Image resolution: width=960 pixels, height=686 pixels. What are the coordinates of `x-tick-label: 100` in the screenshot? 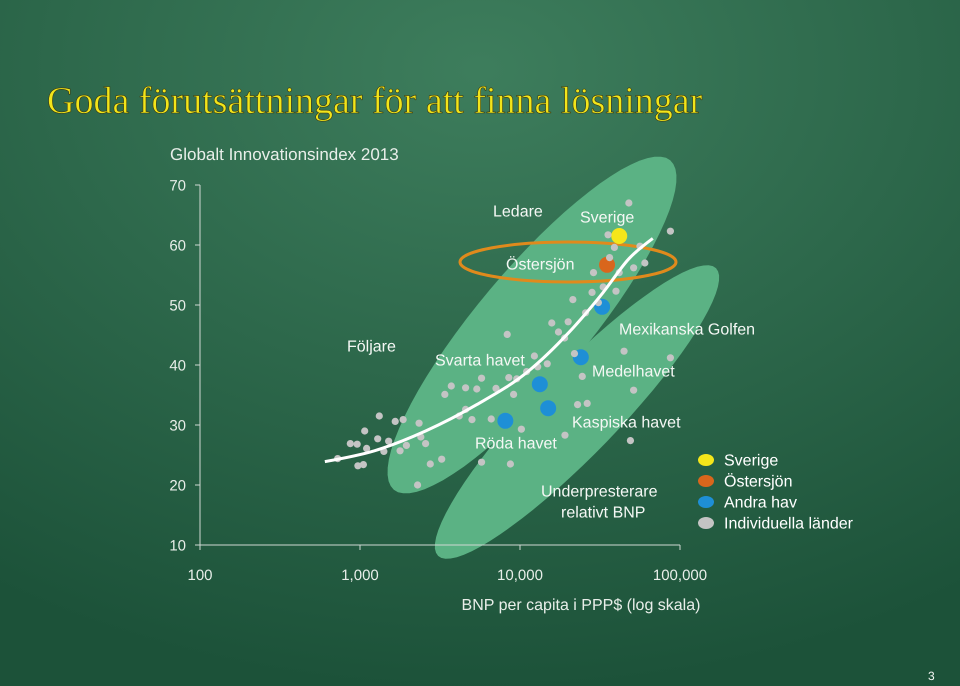 It's located at (200, 575).